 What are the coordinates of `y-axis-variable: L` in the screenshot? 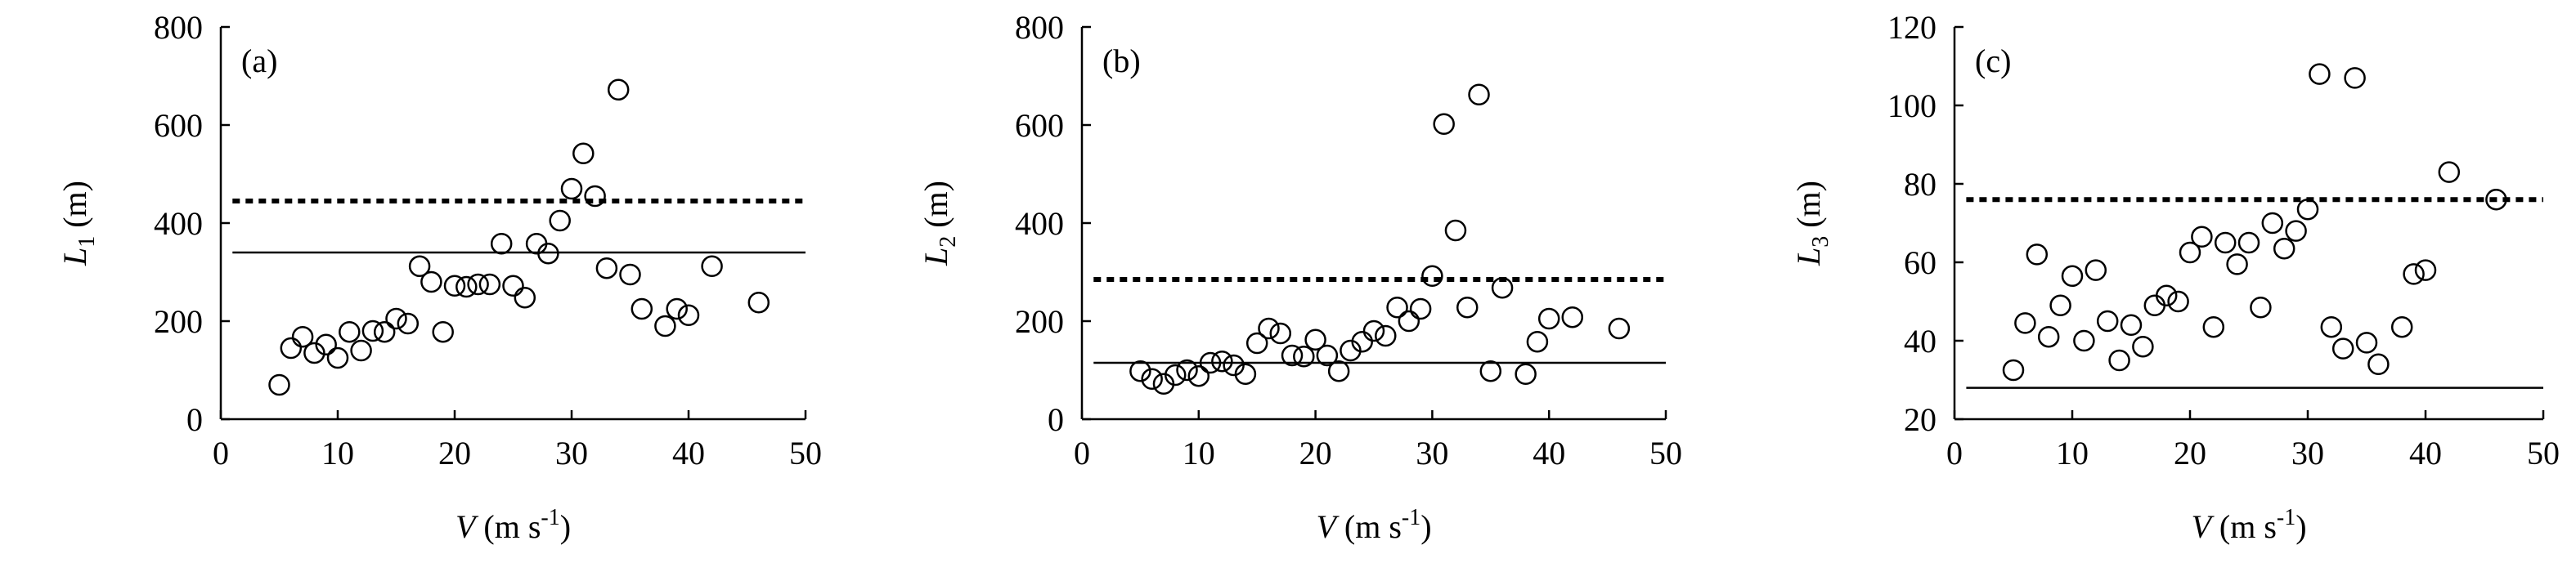 It's located at (936, 257).